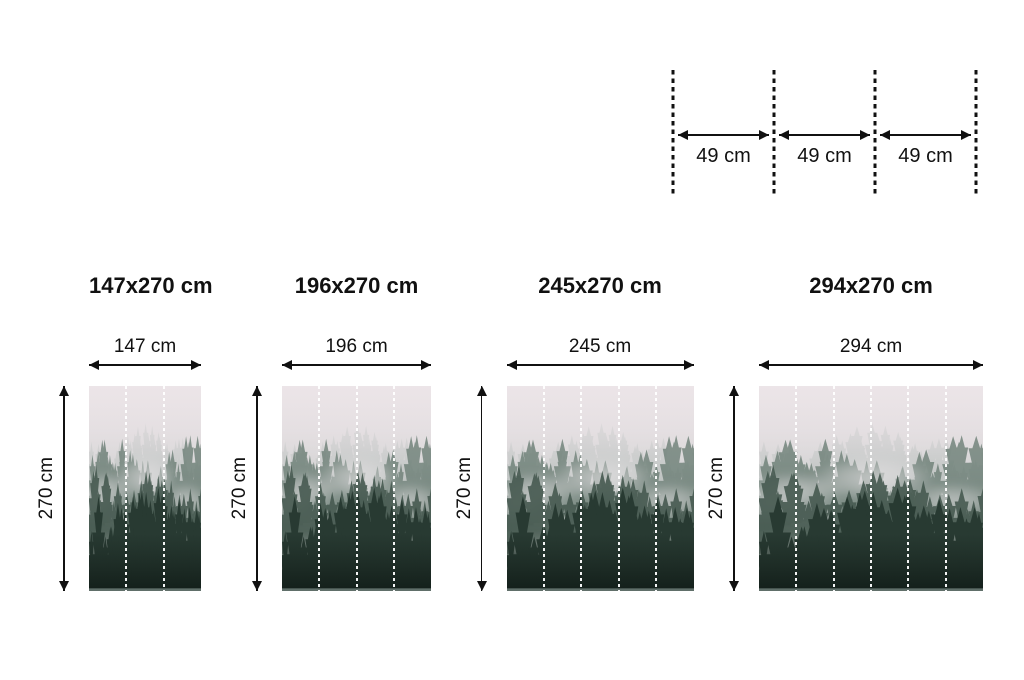 The image size is (1024, 680). What do you see at coordinates (871, 285) in the screenshot?
I see `size-variant-title: 294x270 cm` at bounding box center [871, 285].